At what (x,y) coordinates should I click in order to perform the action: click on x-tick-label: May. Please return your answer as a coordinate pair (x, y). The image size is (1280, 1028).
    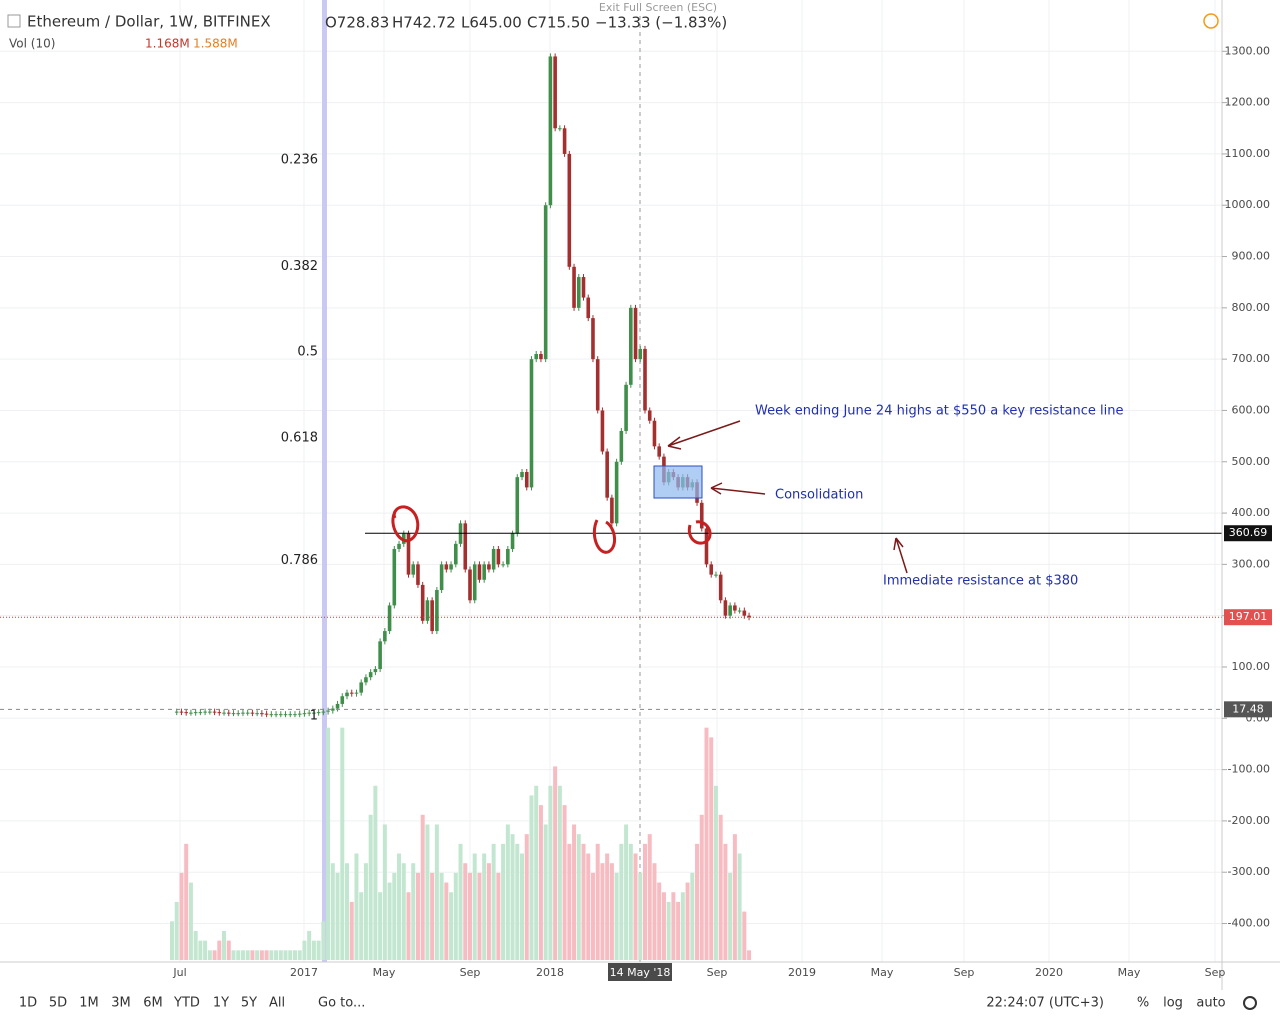
    Looking at the image, I should click on (1129, 972).